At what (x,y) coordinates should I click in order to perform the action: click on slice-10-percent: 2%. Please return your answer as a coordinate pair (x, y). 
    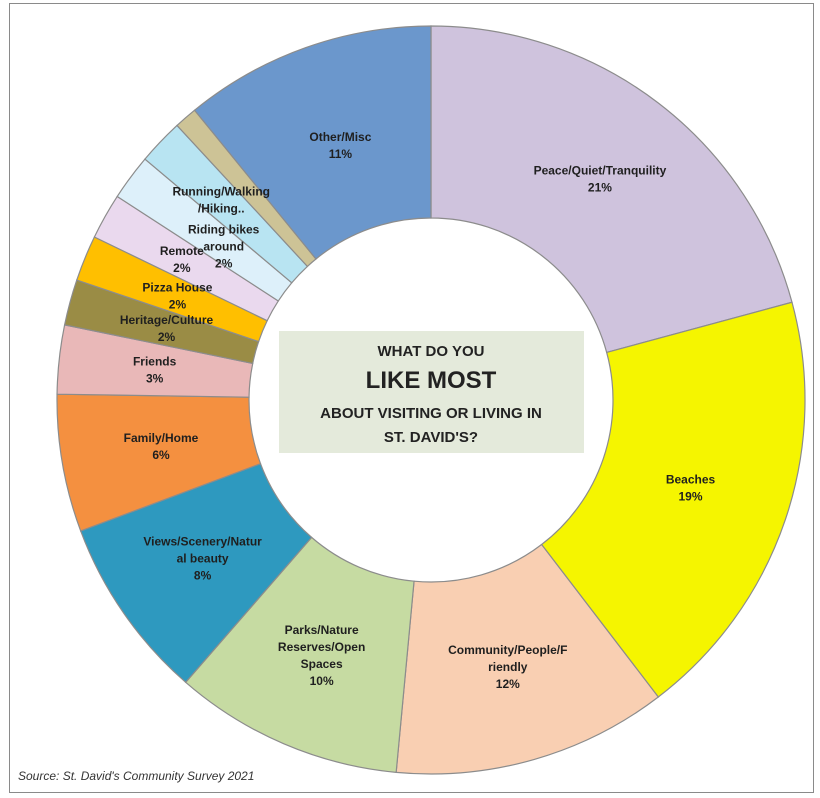
    Looking at the image, I should click on (224, 263).